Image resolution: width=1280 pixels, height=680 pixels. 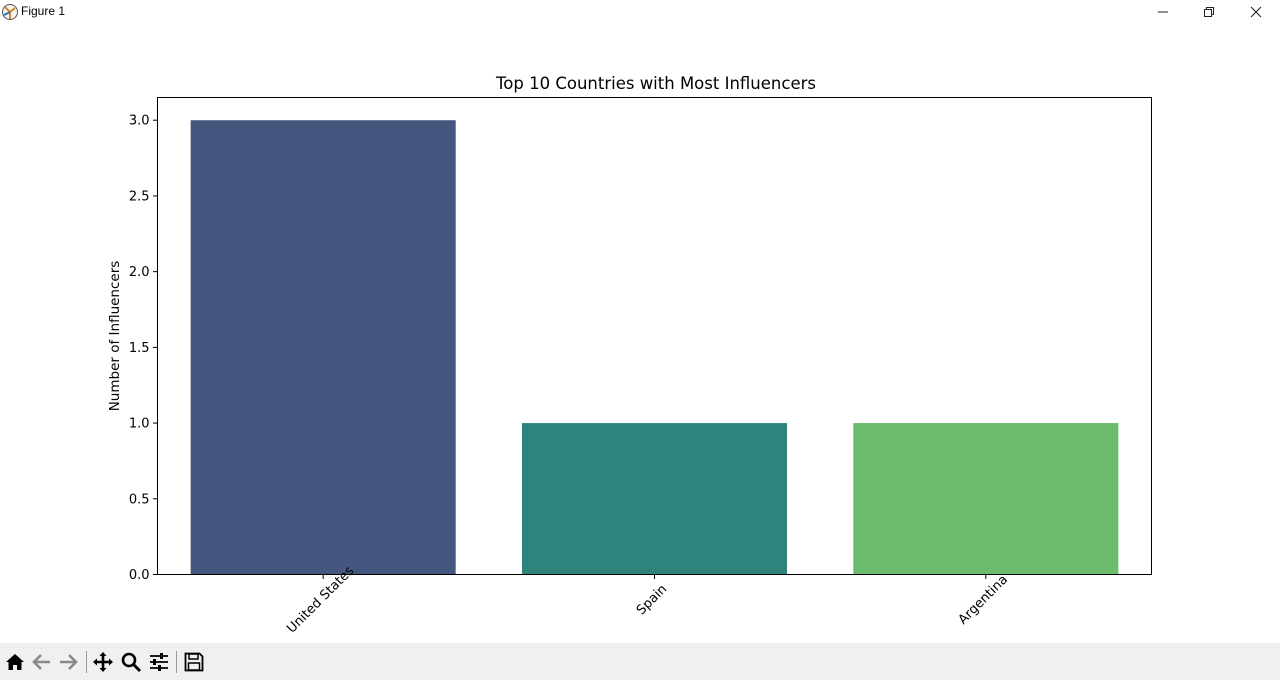 I want to click on close-icon, so click(x=1256, y=12).